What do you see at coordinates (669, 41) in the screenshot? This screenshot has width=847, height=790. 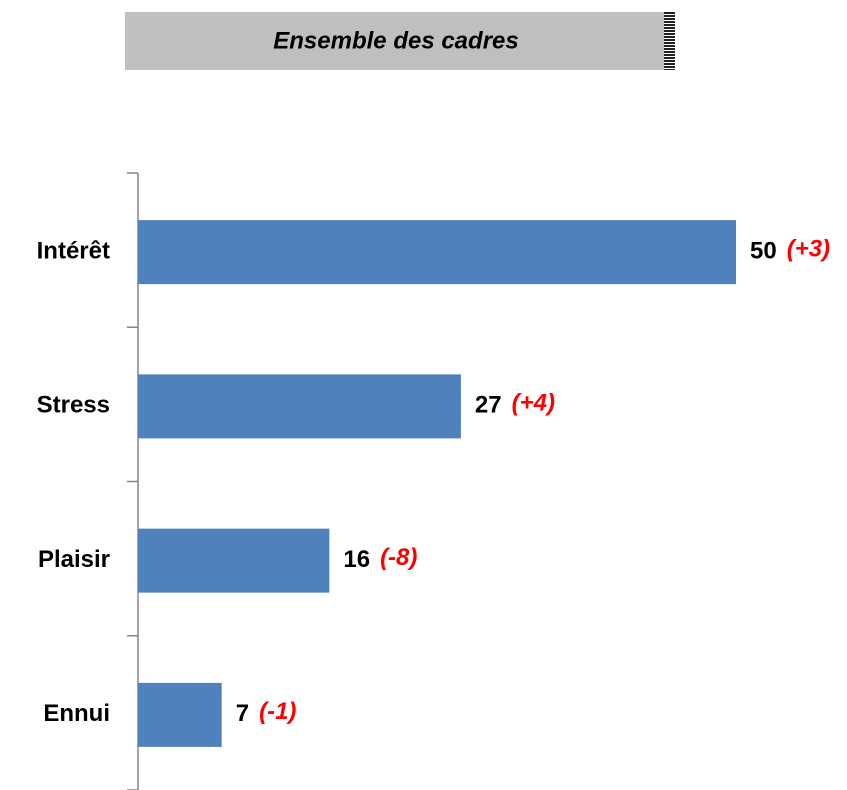 I see `title-box-edge` at bounding box center [669, 41].